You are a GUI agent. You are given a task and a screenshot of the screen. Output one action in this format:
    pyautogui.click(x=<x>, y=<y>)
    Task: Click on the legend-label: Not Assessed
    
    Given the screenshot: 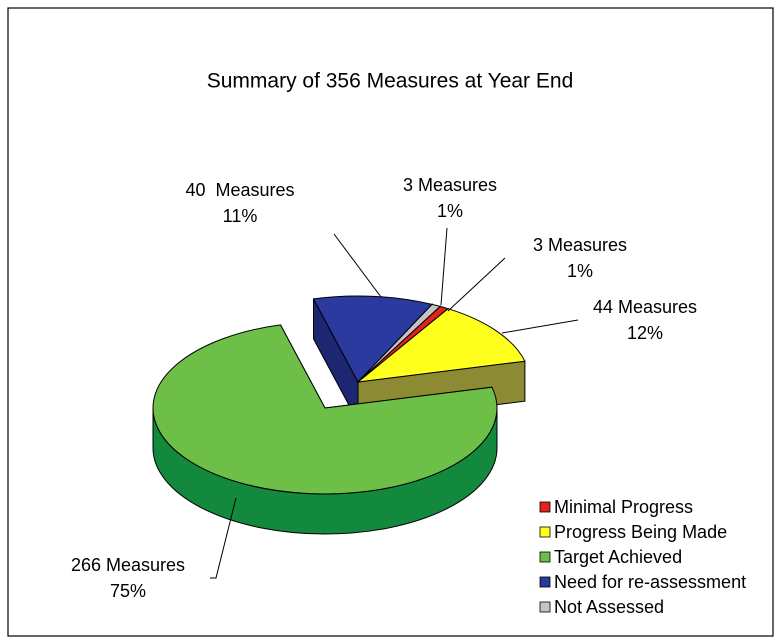 What is the action you would take?
    pyautogui.click(x=609, y=607)
    